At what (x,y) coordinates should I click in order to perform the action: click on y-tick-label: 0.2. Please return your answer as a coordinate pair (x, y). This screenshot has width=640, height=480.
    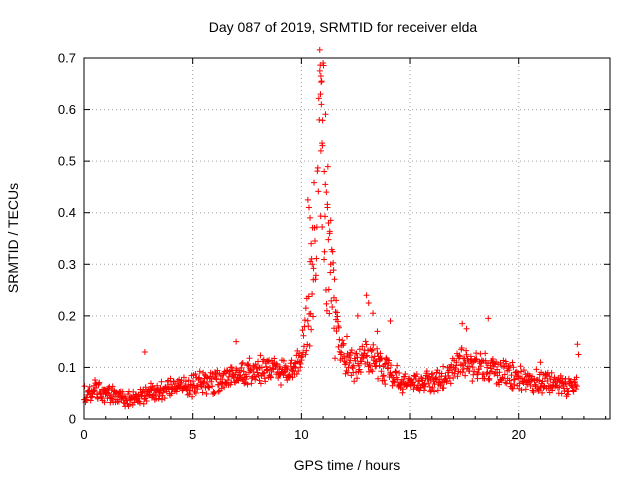
    Looking at the image, I should click on (67, 315).